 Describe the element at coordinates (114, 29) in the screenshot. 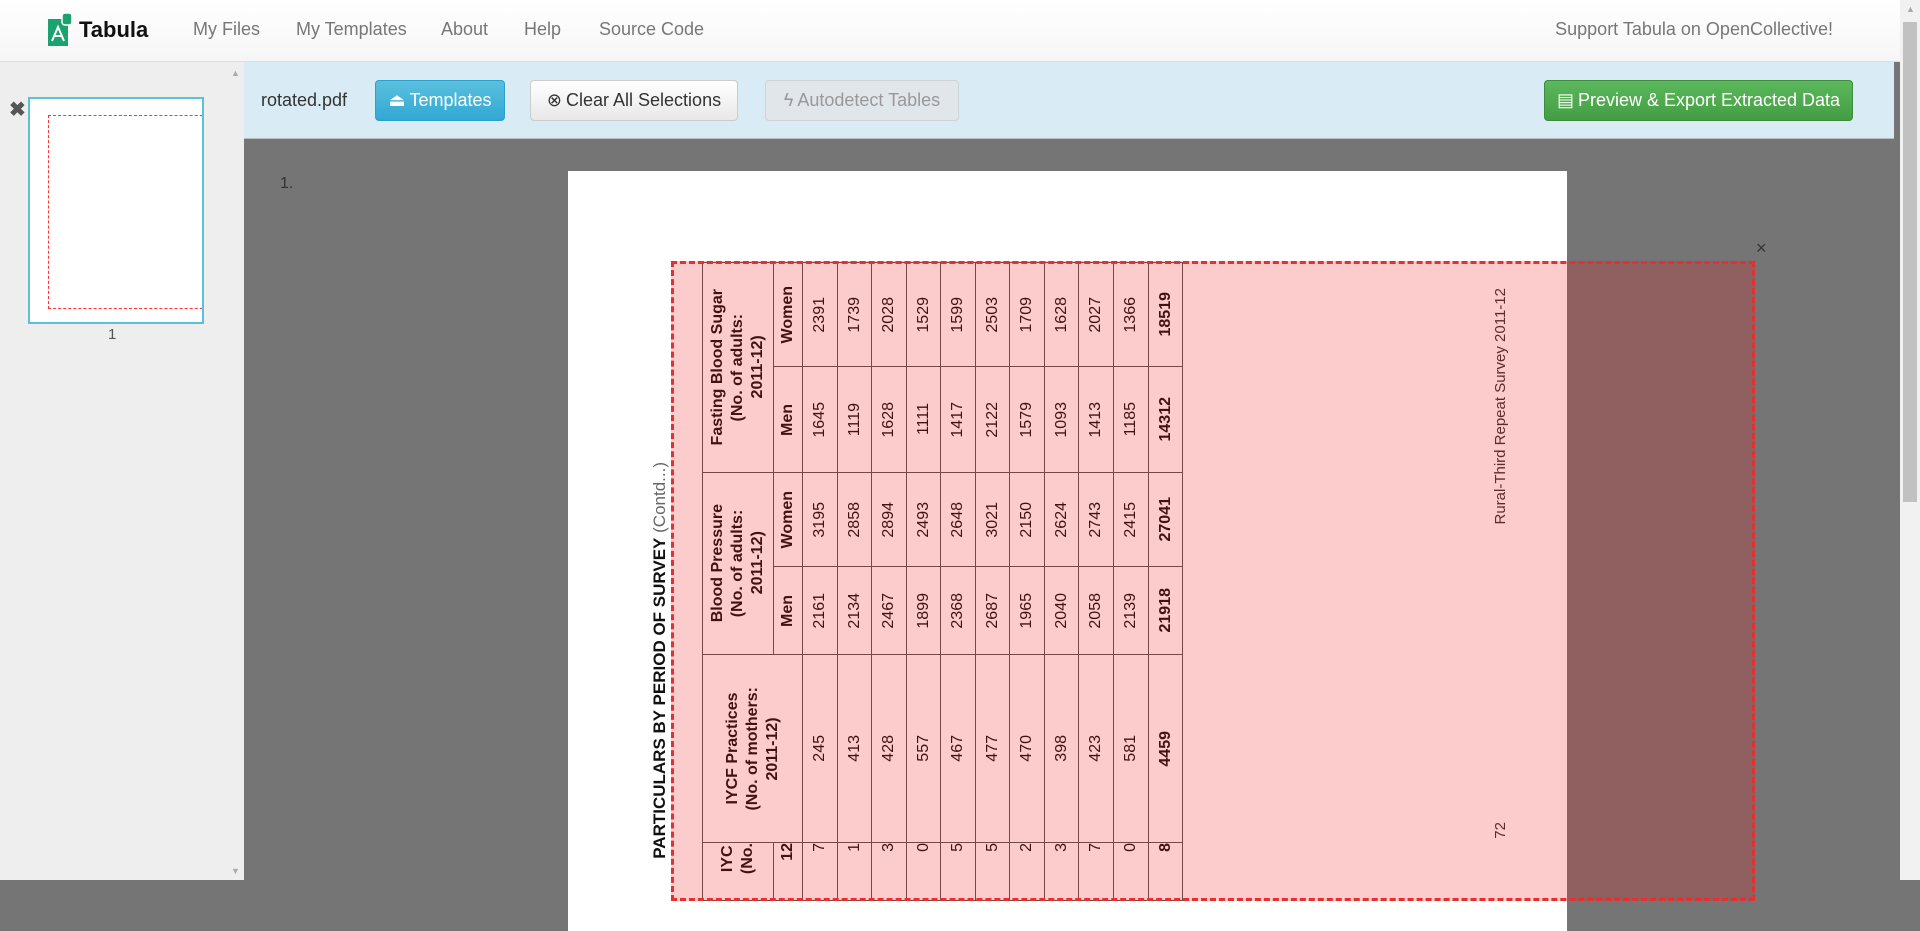

I see `brand-name: Tabula` at that location.